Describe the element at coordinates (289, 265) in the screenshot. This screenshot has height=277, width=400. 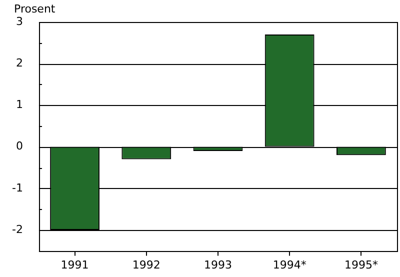
I see `x-tick-label: 1994*` at that location.